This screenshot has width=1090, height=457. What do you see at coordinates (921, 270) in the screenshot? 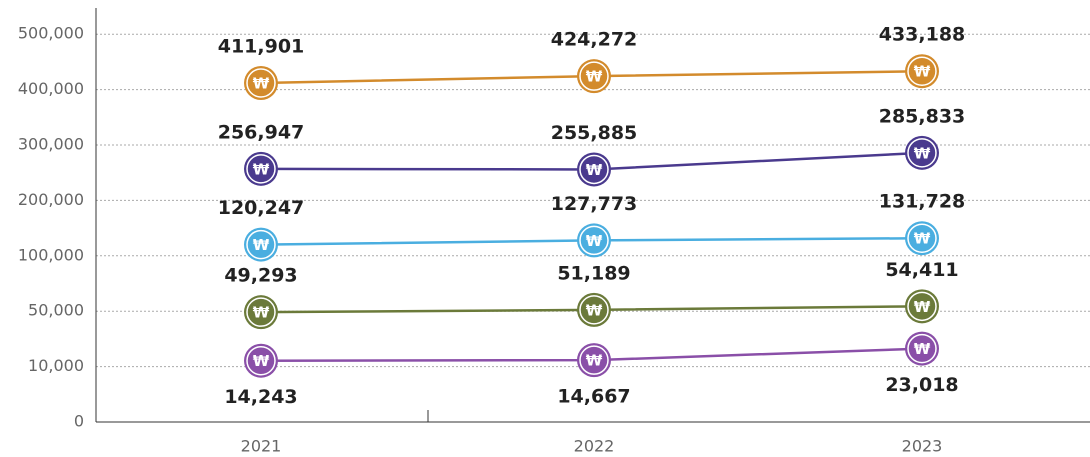
I see `data-label: 54,411` at bounding box center [921, 270].